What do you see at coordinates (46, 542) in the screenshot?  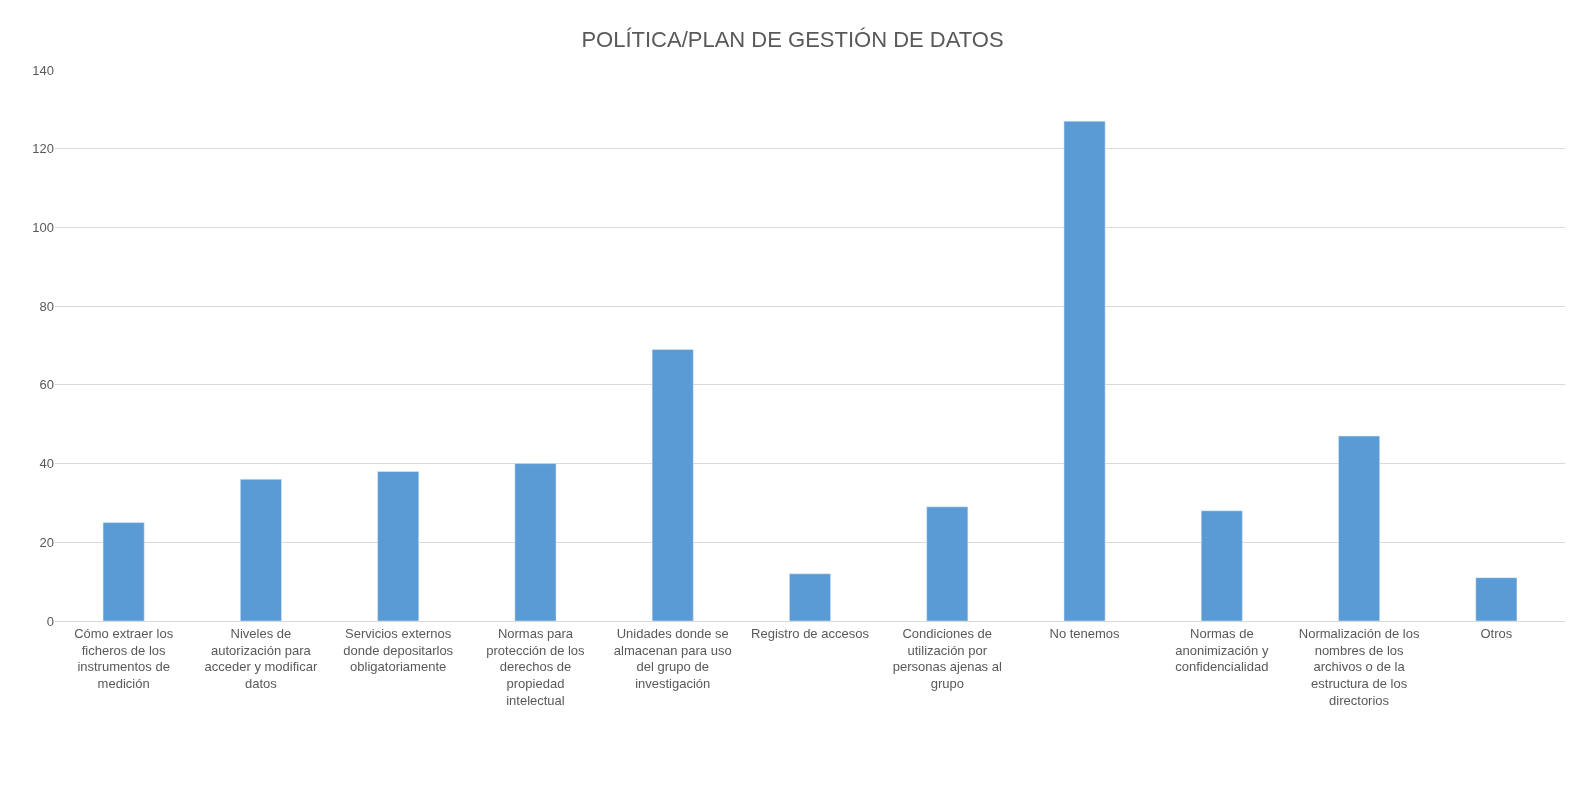 I see `y-tick-label: 20` at bounding box center [46, 542].